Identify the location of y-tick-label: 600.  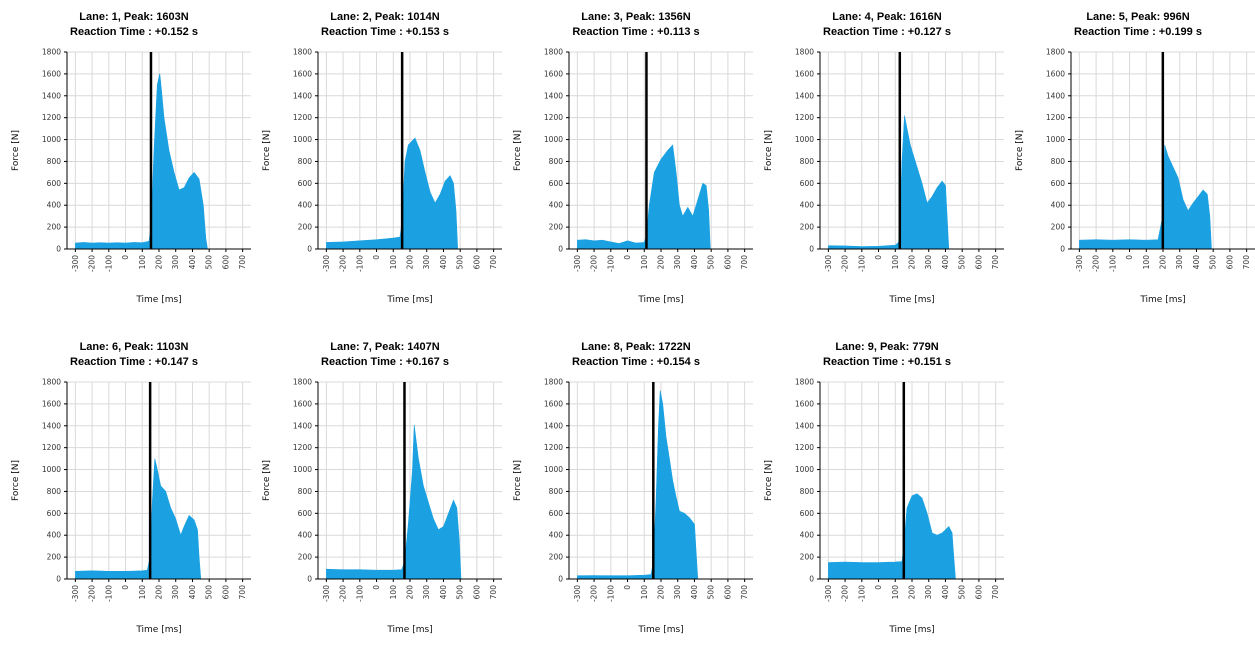
(54, 183).